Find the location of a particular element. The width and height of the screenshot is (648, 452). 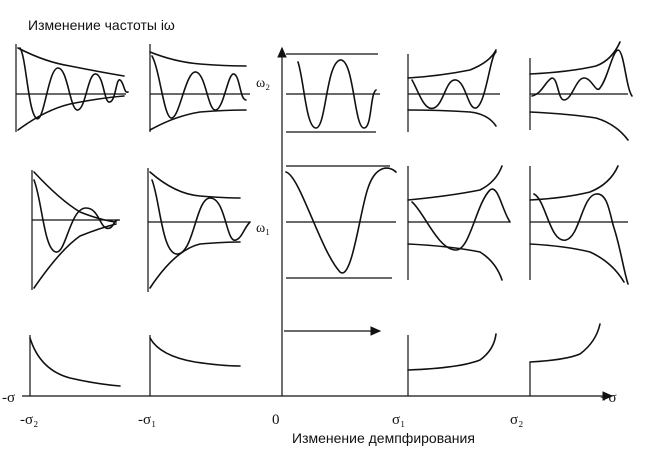

tick-label-neg-sigma2: -σ₂ is located at coordinates (29, 420).